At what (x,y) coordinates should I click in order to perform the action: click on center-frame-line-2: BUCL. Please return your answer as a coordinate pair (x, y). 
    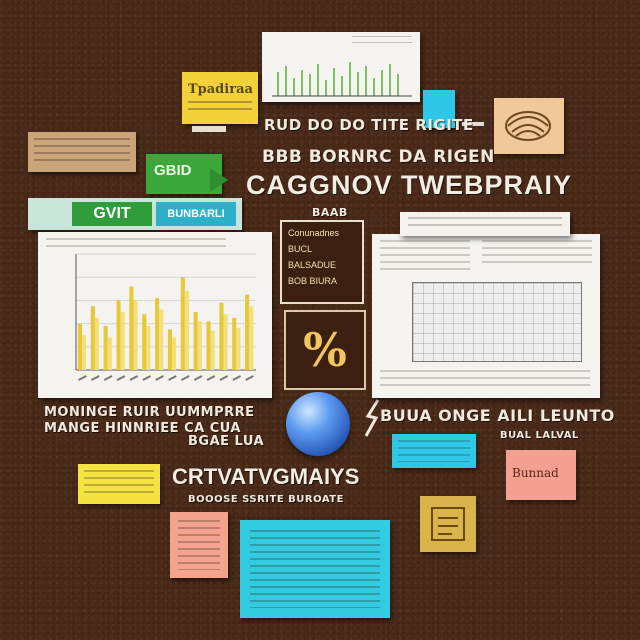
    Looking at the image, I should click on (300, 249).